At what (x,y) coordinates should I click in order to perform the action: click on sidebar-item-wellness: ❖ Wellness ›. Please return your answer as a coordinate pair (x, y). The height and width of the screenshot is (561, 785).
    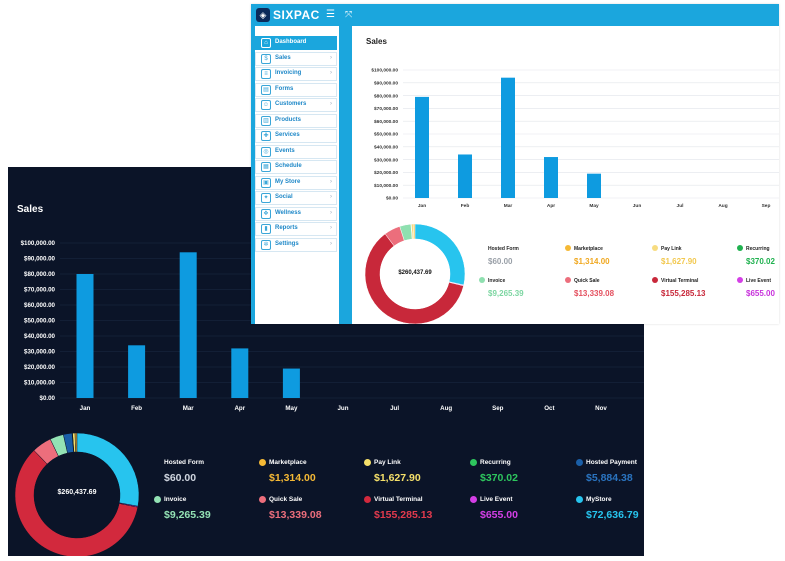
    Looking at the image, I should click on (296, 213).